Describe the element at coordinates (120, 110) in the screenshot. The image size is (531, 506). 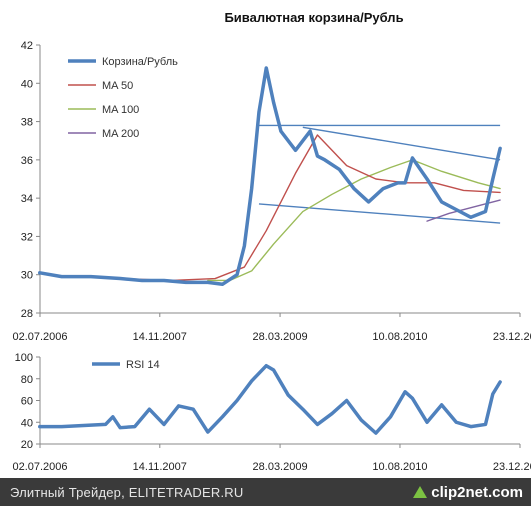
I see `legend-label-ma-100: MA 100` at that location.